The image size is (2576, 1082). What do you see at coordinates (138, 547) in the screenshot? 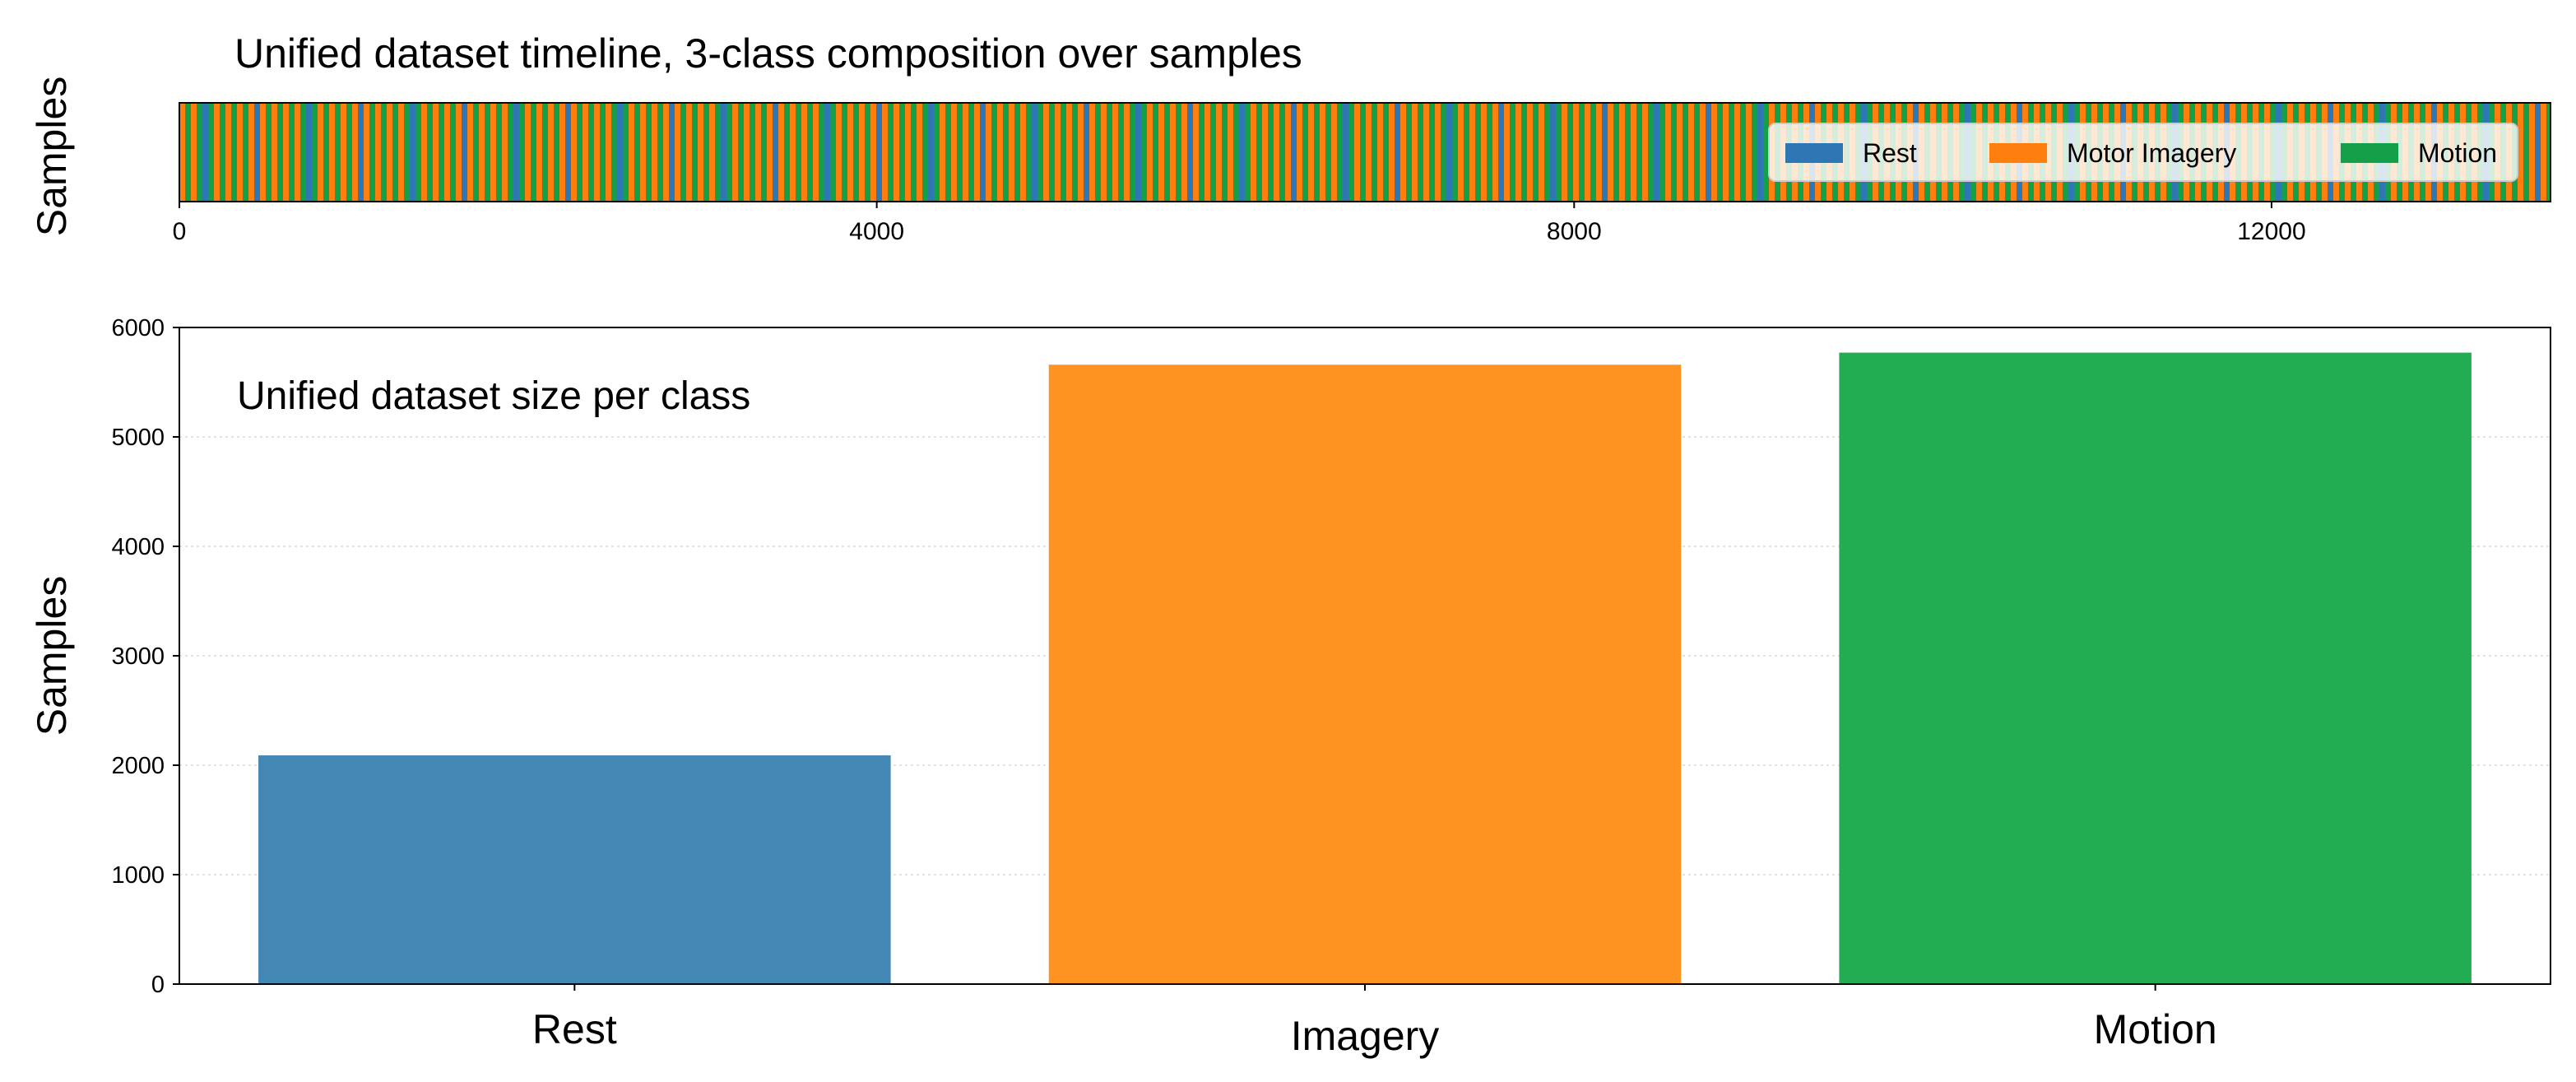
I see `bar-y-tick-label: 4000` at bounding box center [138, 547].